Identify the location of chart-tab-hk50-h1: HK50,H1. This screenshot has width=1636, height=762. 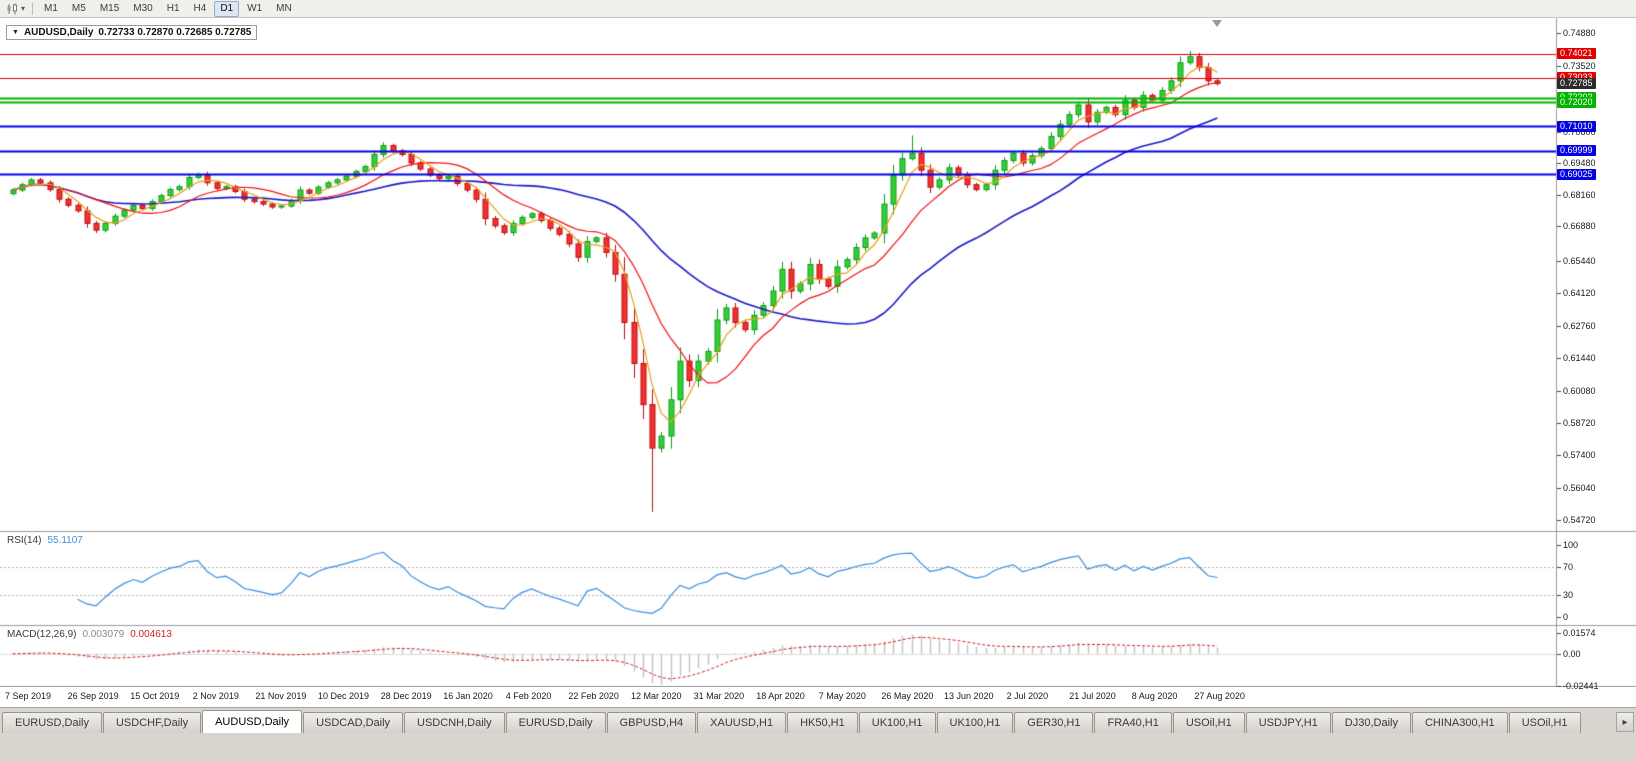
(822, 722).